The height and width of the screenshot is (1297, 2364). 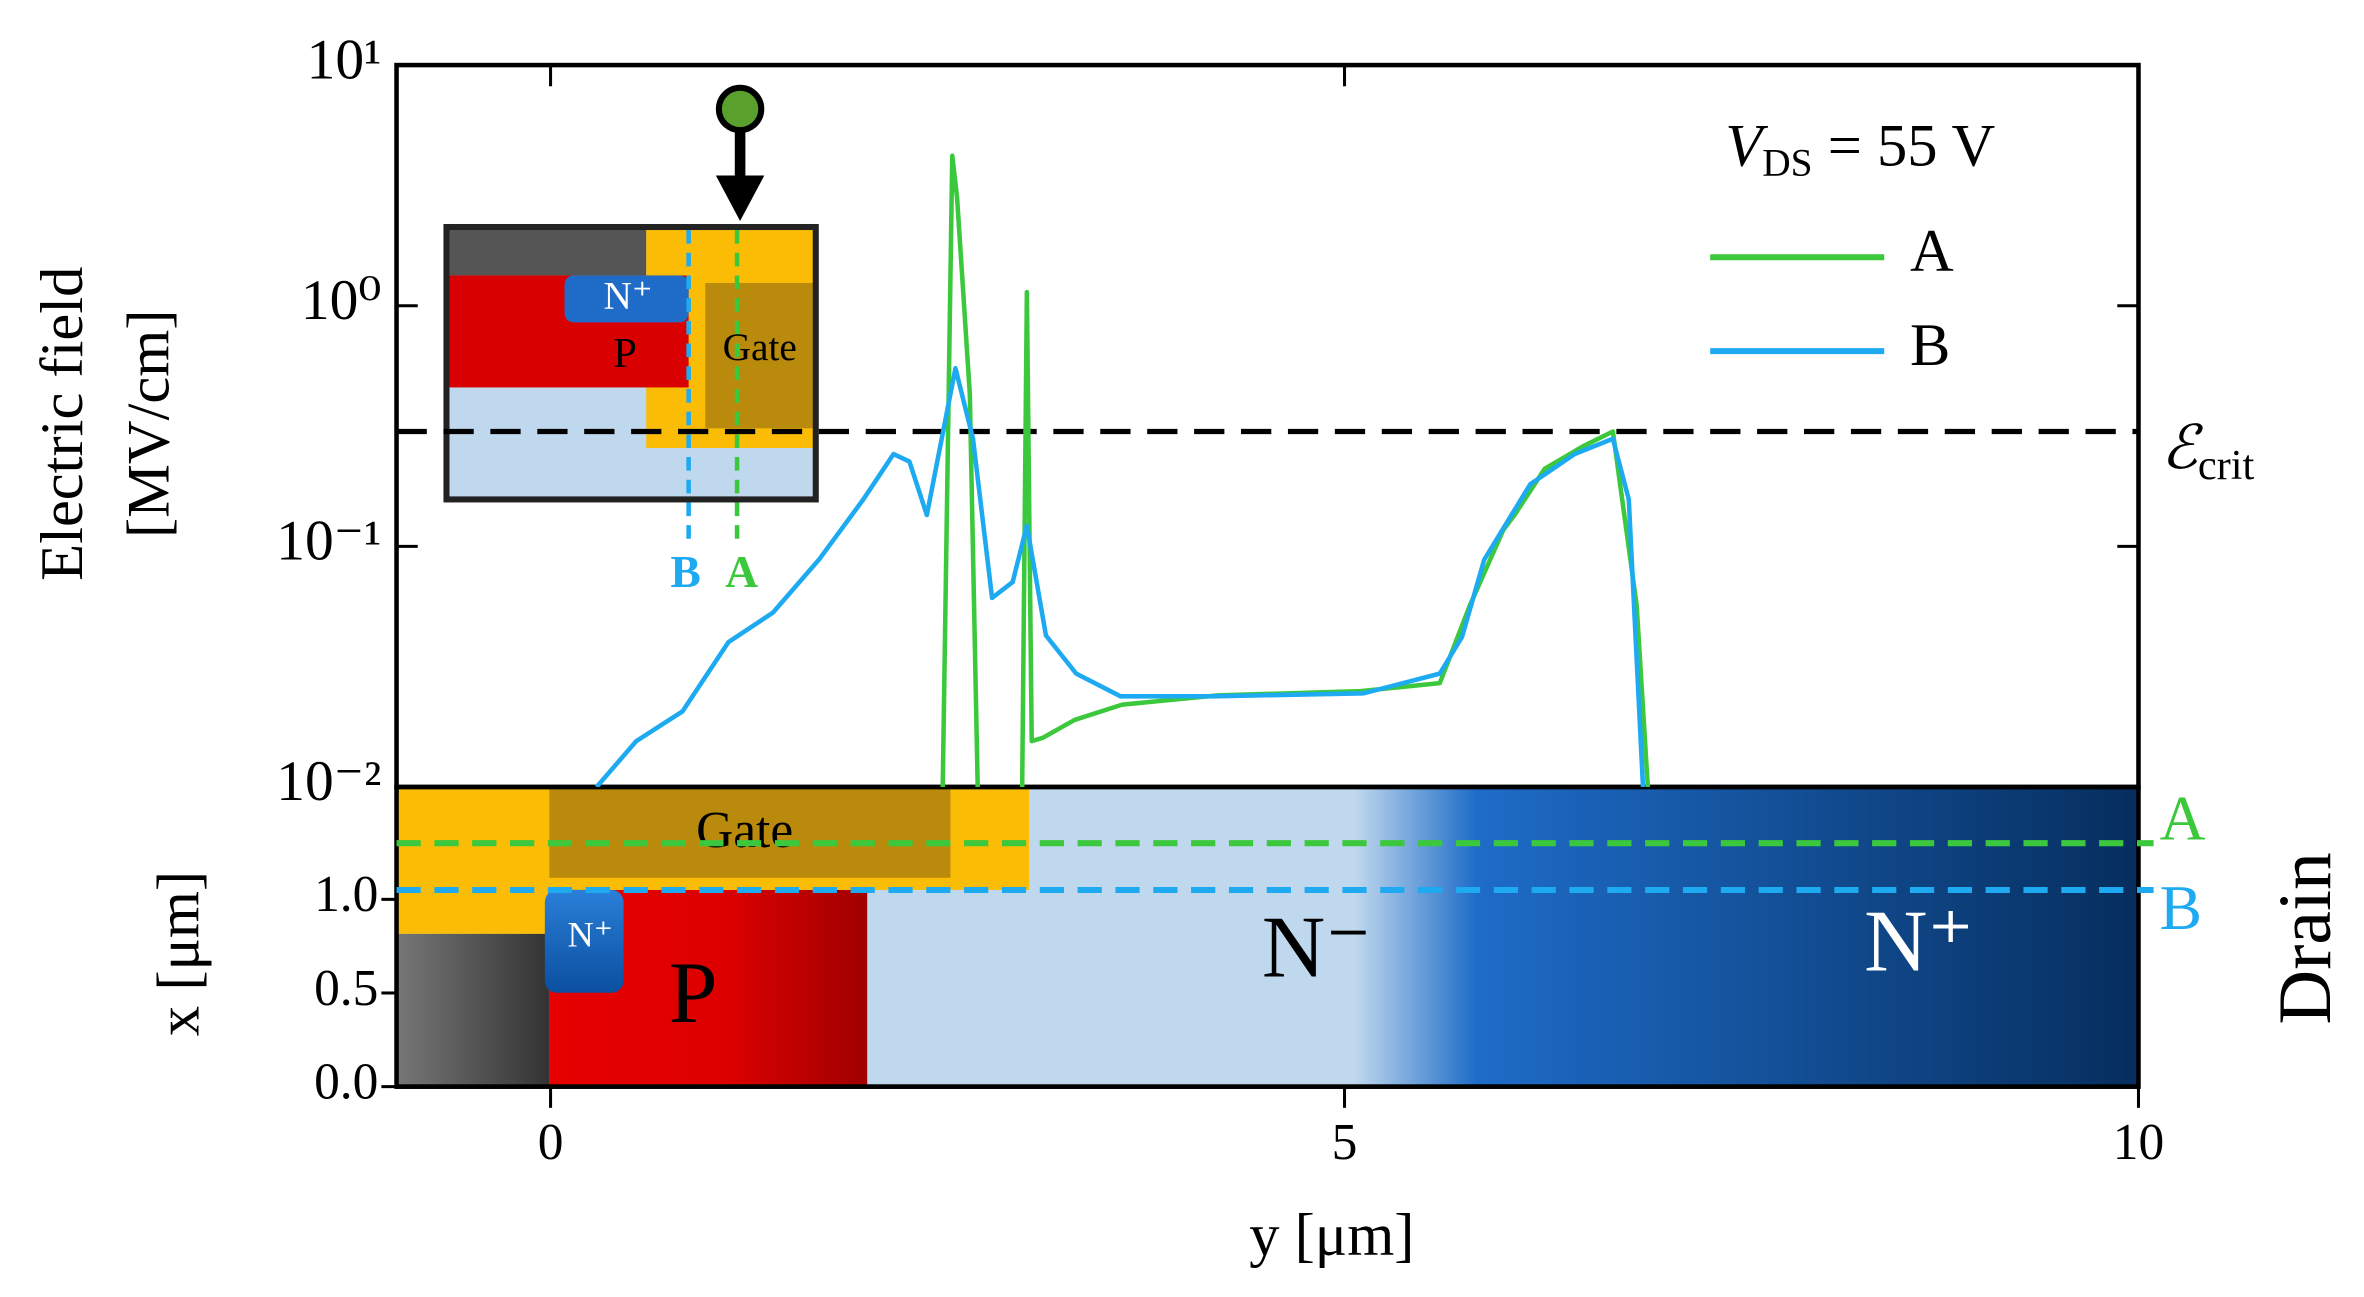 What do you see at coordinates (1904, 145) in the screenshot?
I see `legend-title-text: = 55 V` at bounding box center [1904, 145].